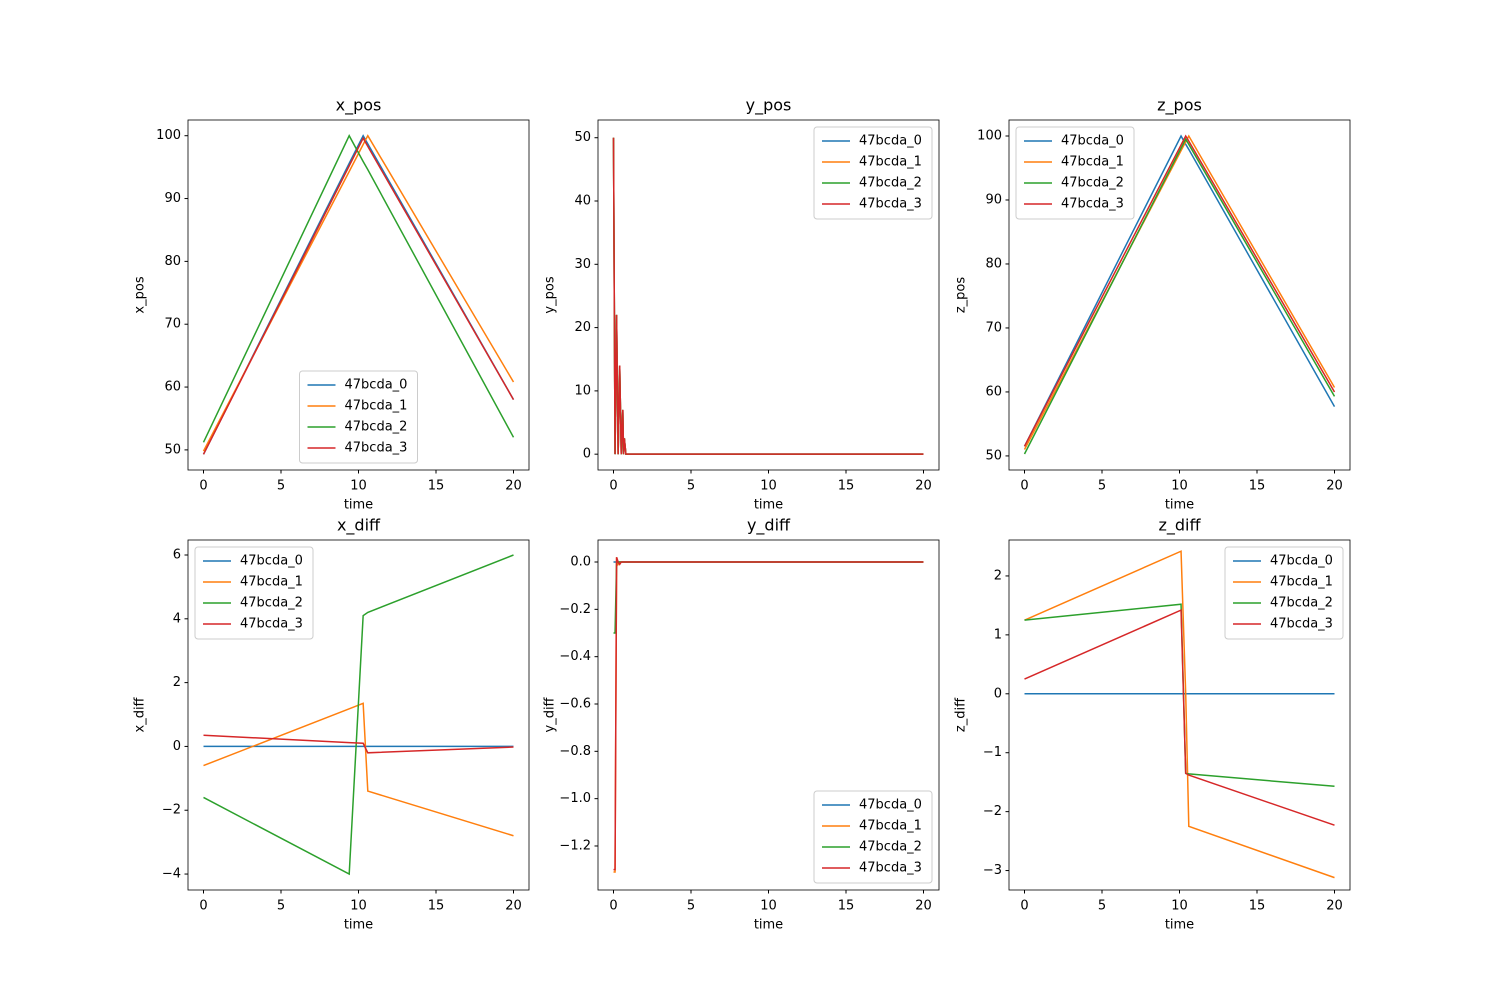  I want to click on y-axis-label: z_diff, so click(961, 714).